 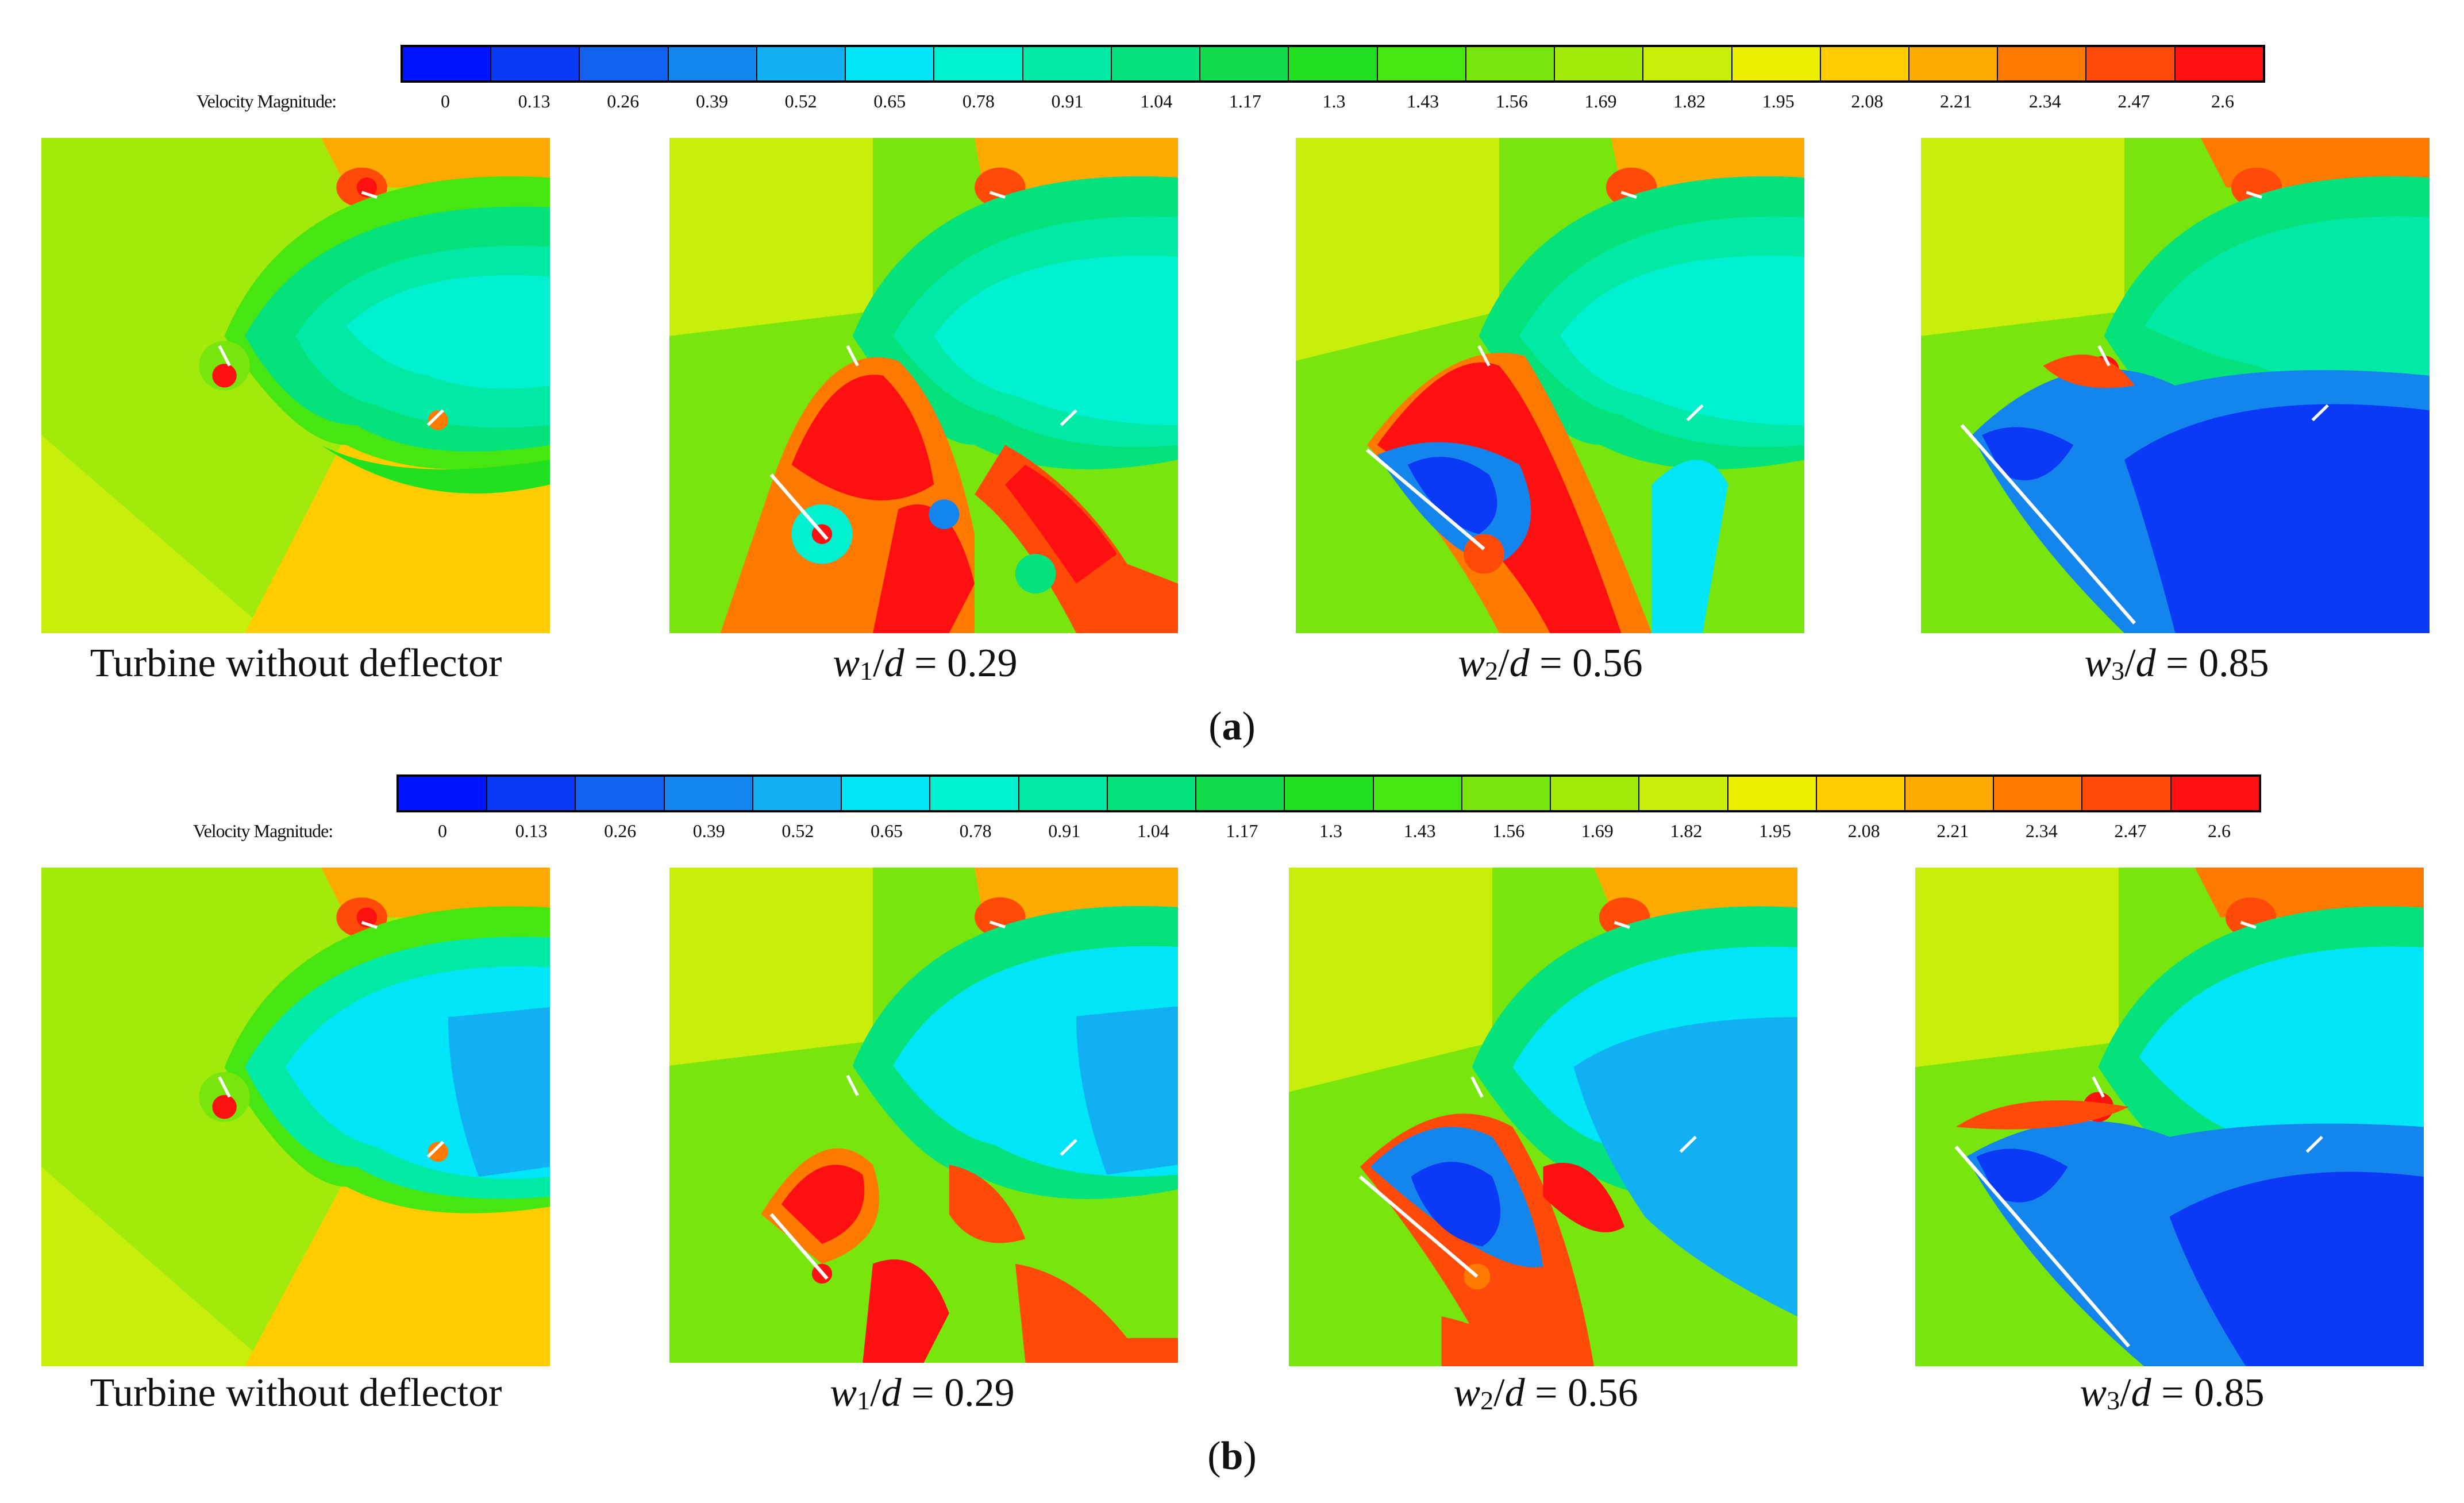 I want to click on subfigure-label-a: (a), so click(x=1232, y=726).